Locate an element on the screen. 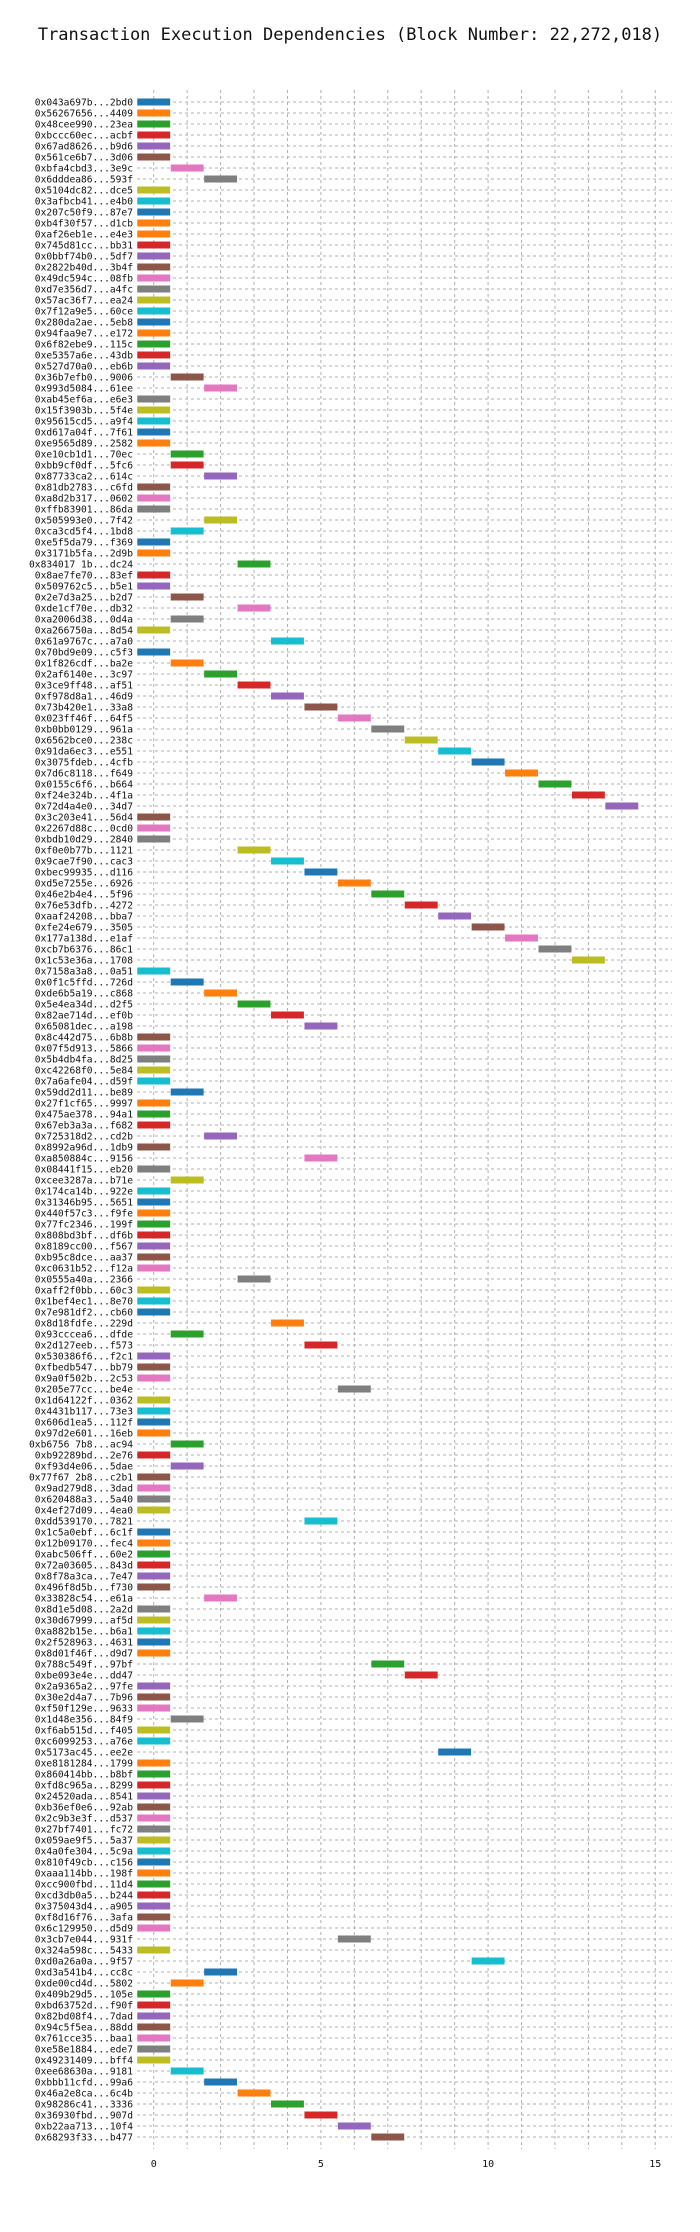 The height and width of the screenshot is (2232, 700). y-tick-label: 0x8c442d75...6b8b is located at coordinates (84, 1037).